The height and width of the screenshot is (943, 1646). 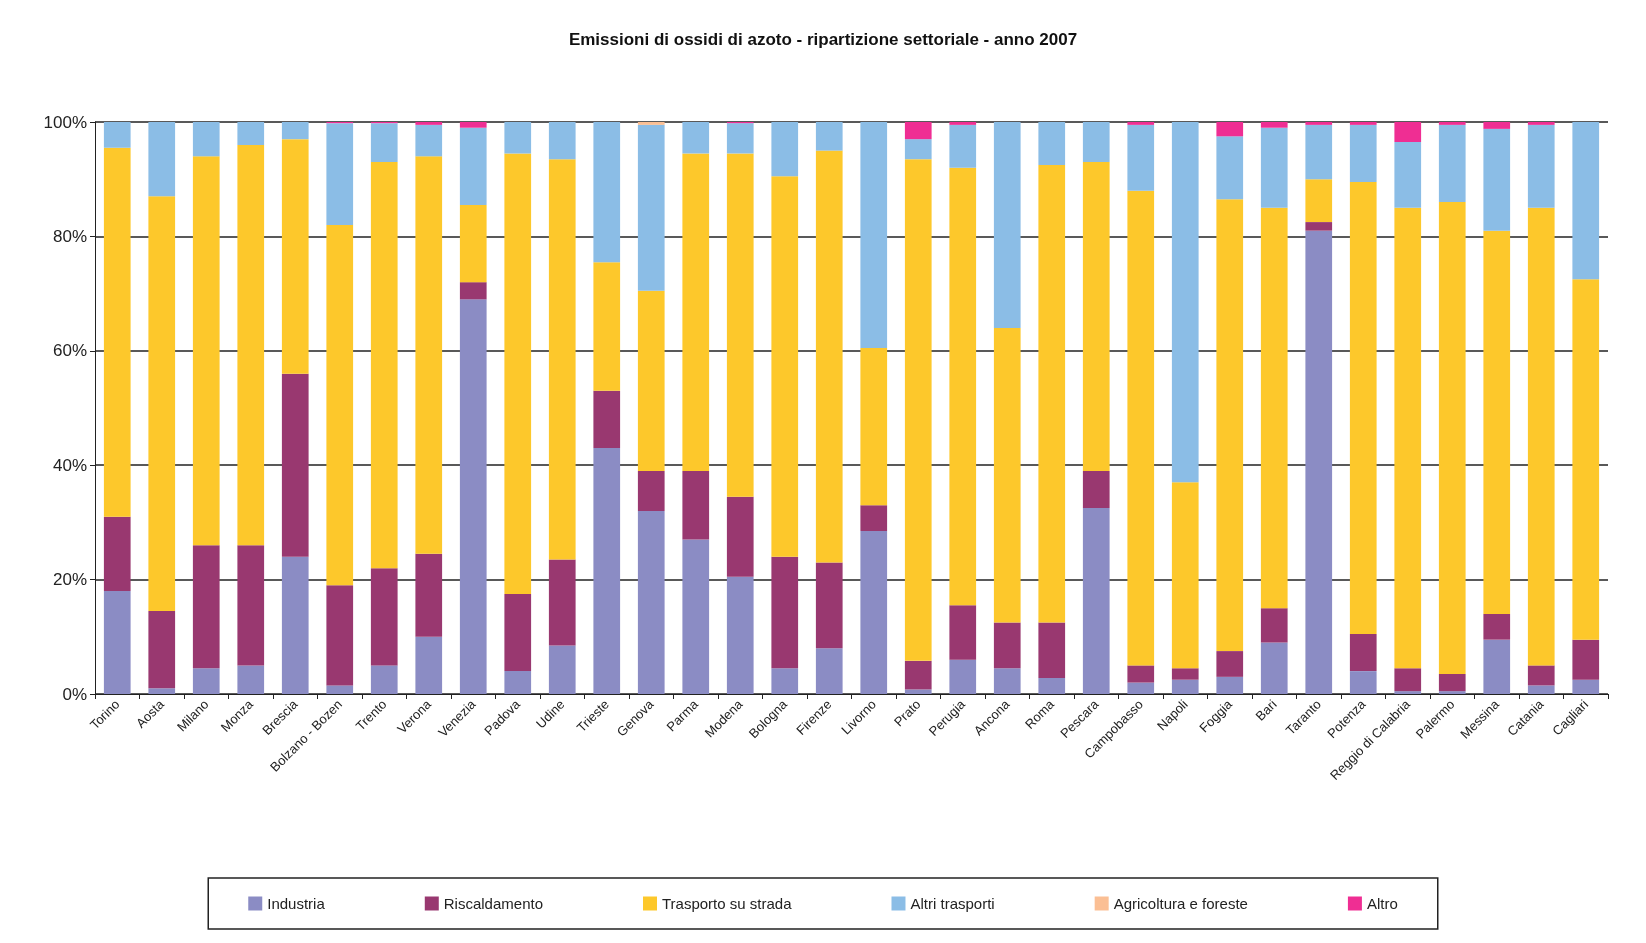 What do you see at coordinates (65, 122) in the screenshot?
I see `y-tick-label: 100%` at bounding box center [65, 122].